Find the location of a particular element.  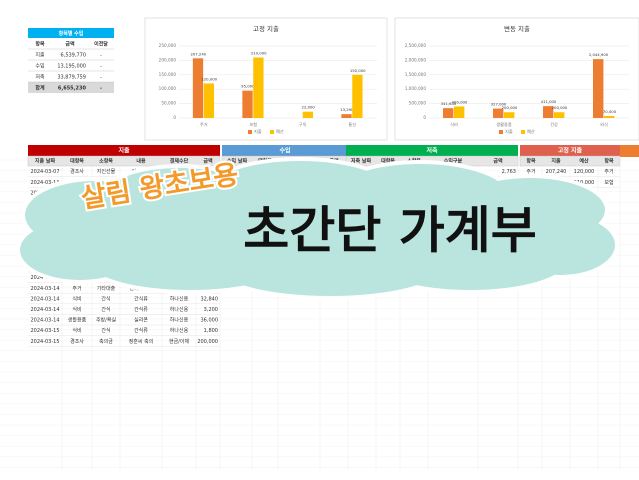

cloud is located at coordinates (320, 232).